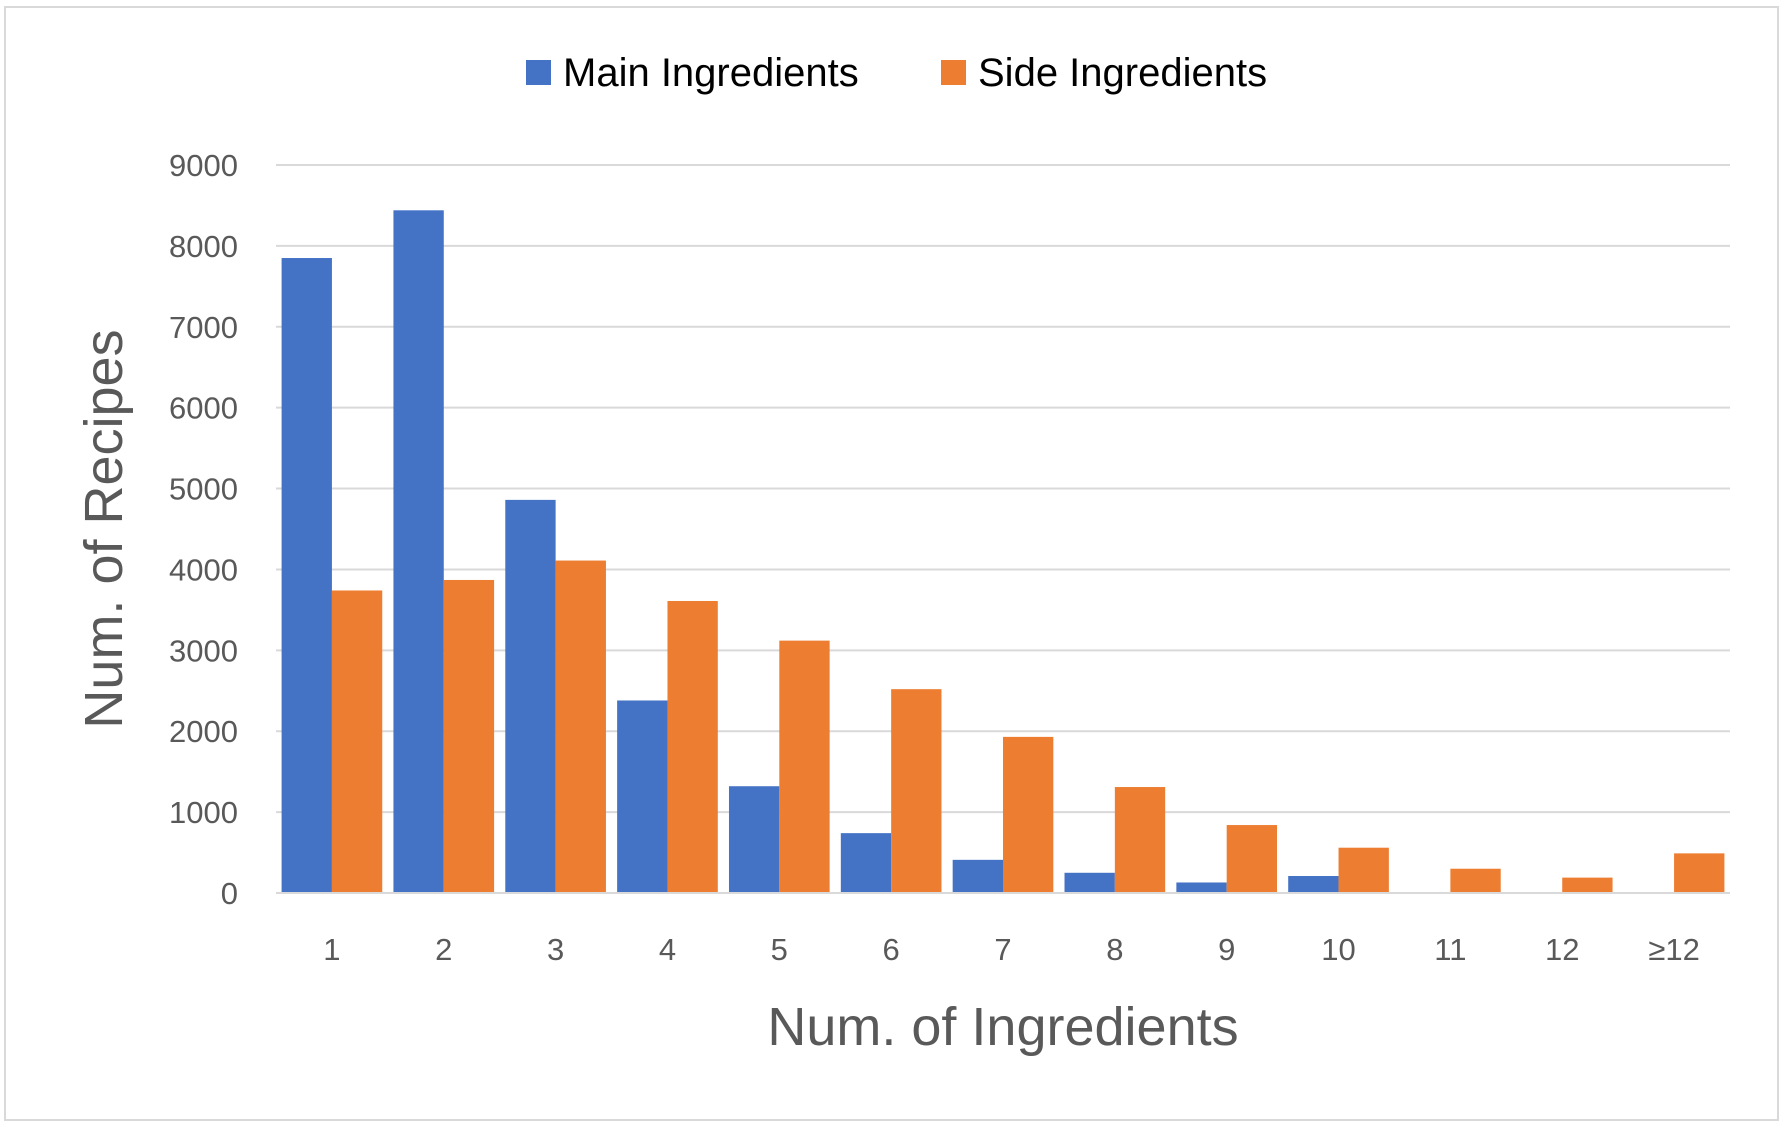  What do you see at coordinates (779, 949) in the screenshot?
I see `x-tick-label-5: 5` at bounding box center [779, 949].